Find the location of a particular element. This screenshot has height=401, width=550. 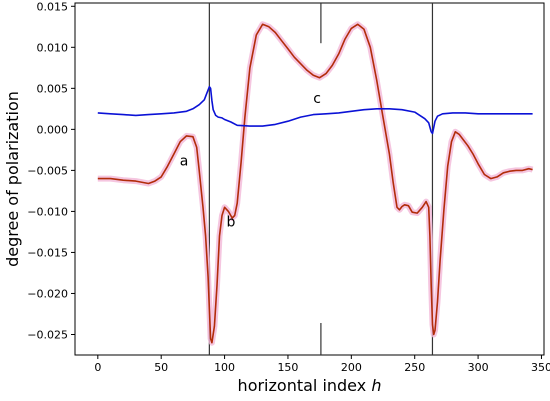

x-tick-label: 50 is located at coordinates (161, 367).